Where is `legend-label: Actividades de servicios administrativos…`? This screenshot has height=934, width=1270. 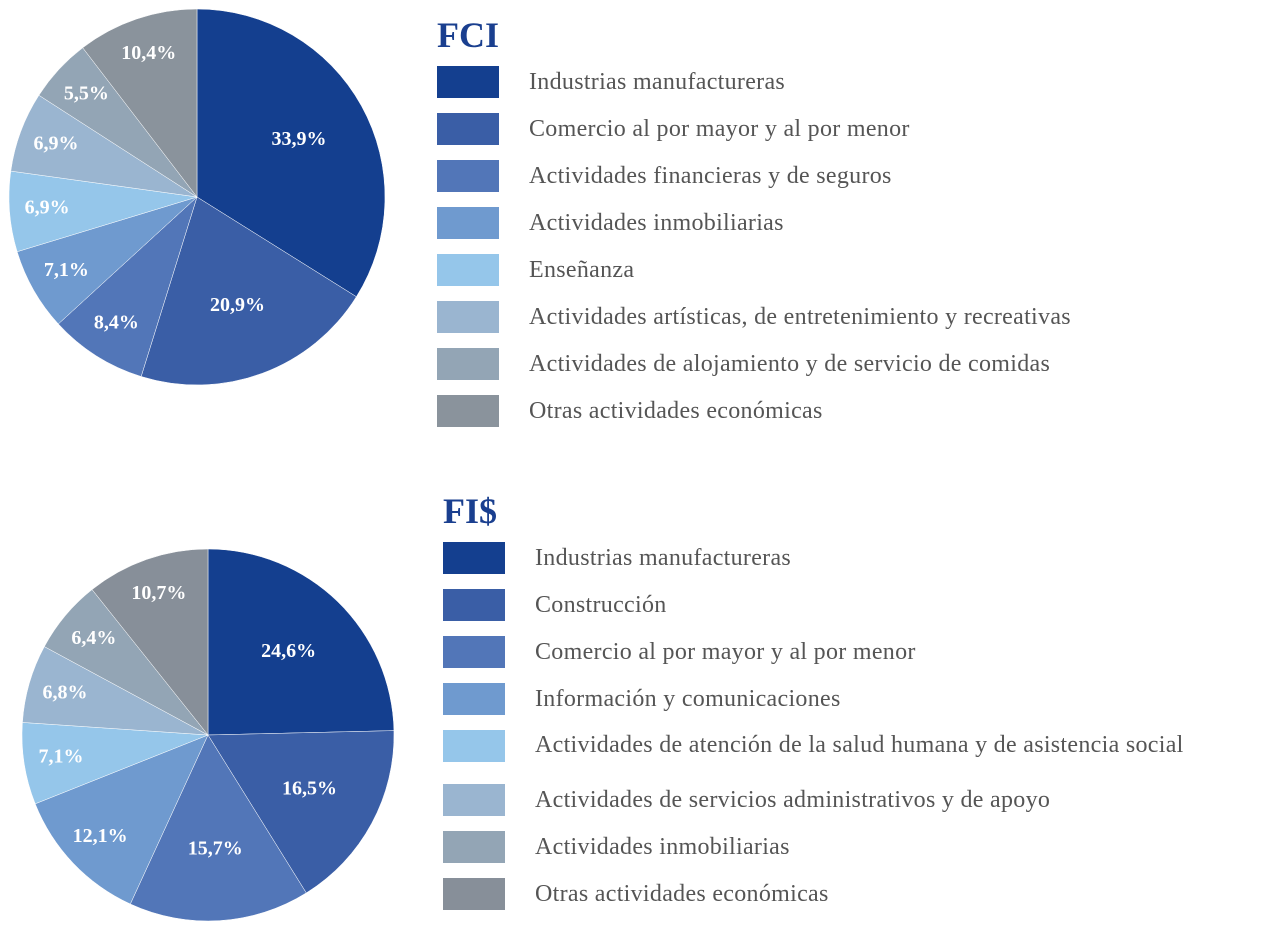 legend-label: Actividades de servicios administrativos… is located at coordinates (793, 800).